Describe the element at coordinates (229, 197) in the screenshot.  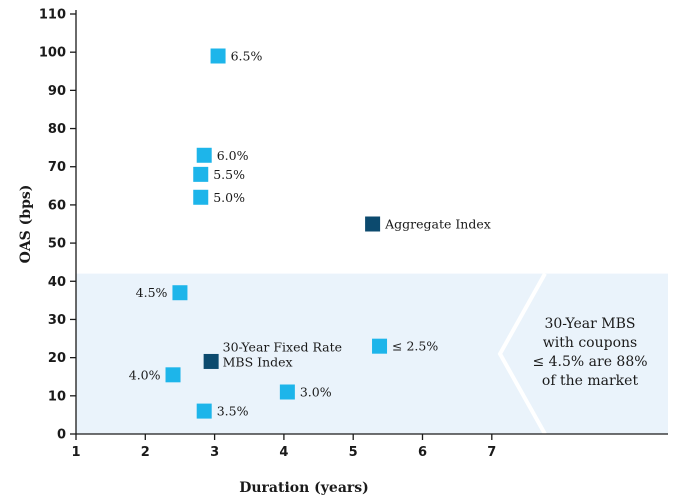
I see `point-label: 5.0%` at that location.